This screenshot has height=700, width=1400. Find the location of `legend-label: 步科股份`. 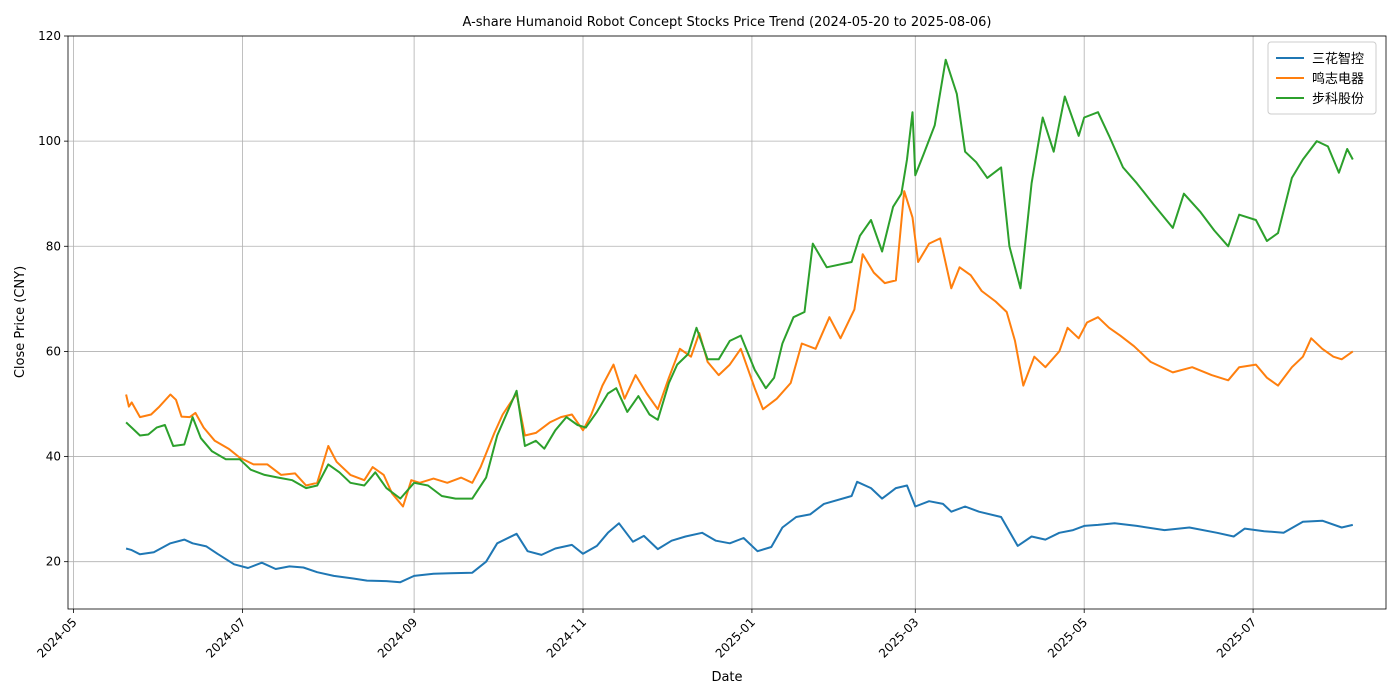

legend-label: 步科股份 is located at coordinates (1338, 99).